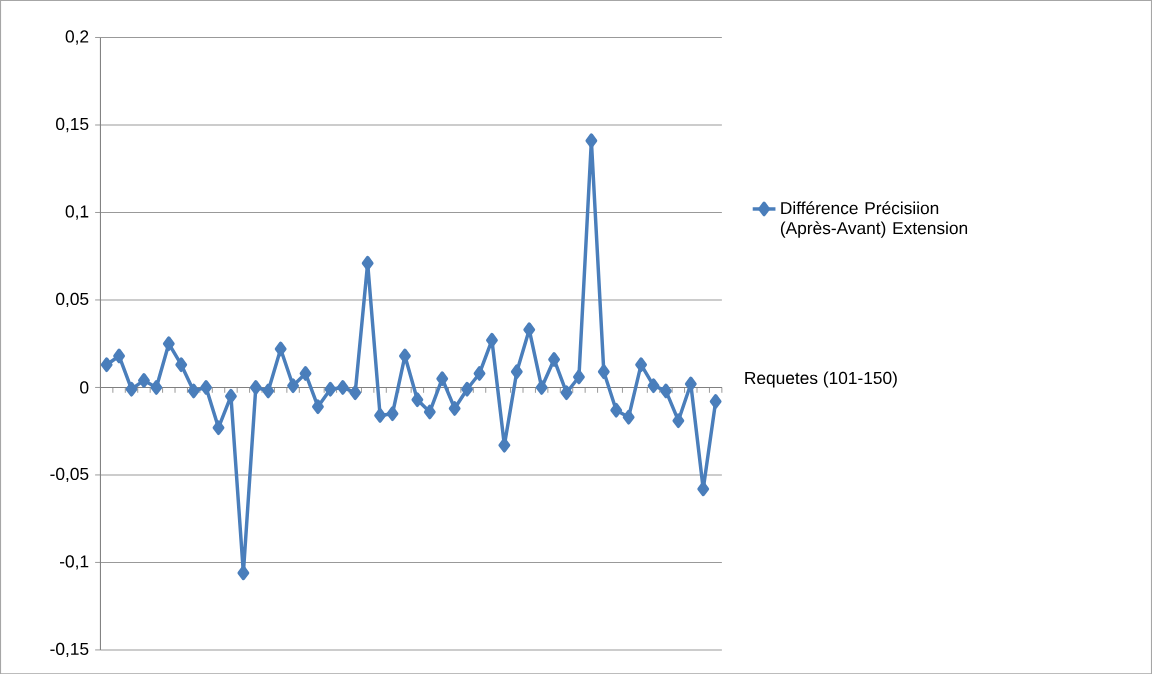 The image size is (1152, 674). I want to click on y-tick-label: 0,2, so click(77, 37).